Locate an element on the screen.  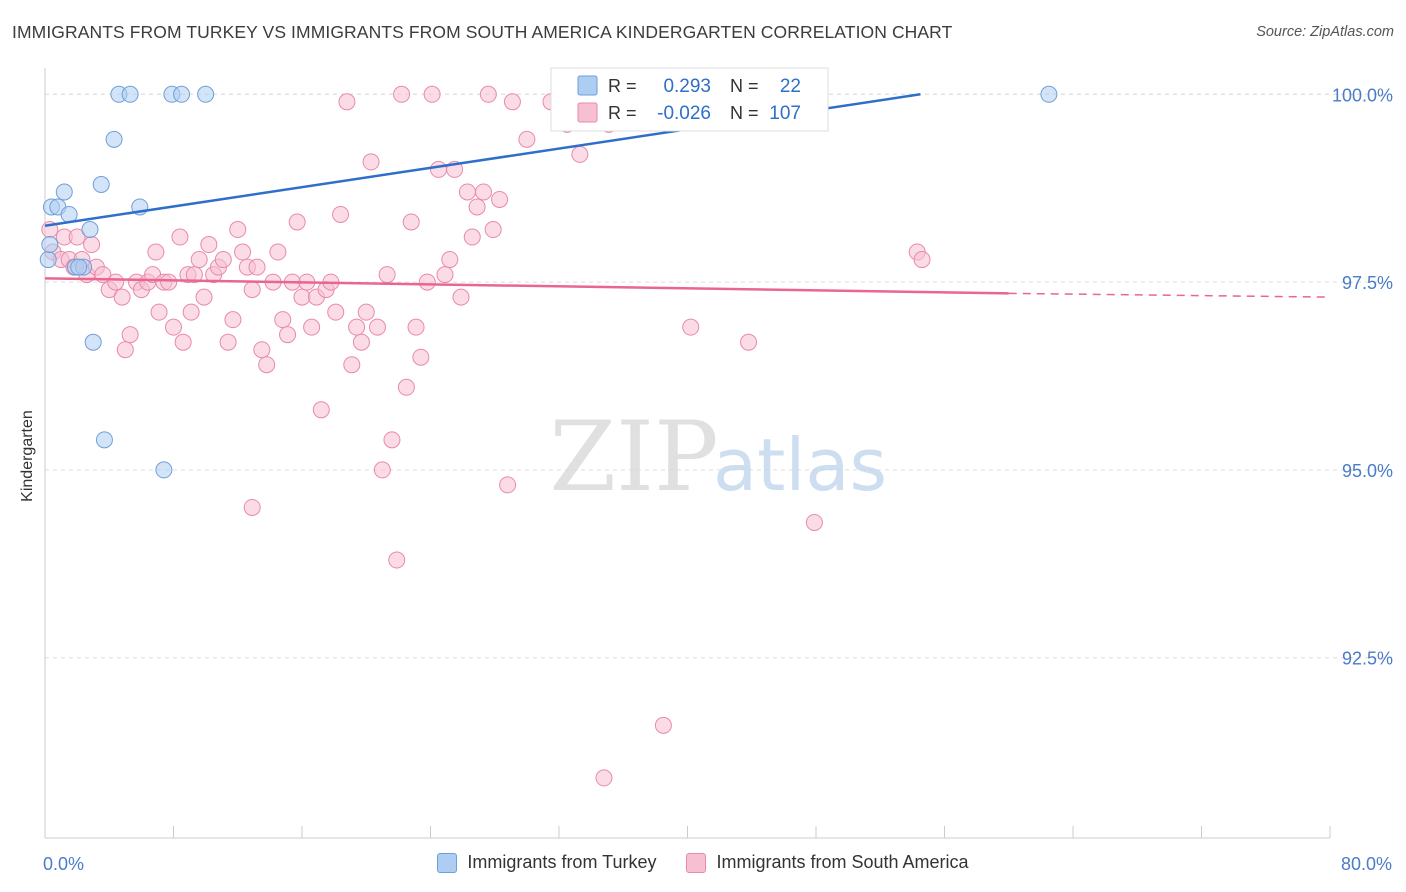
legend-label-turkey: Immigrants from Turkey is located at coordinates (562, 862).